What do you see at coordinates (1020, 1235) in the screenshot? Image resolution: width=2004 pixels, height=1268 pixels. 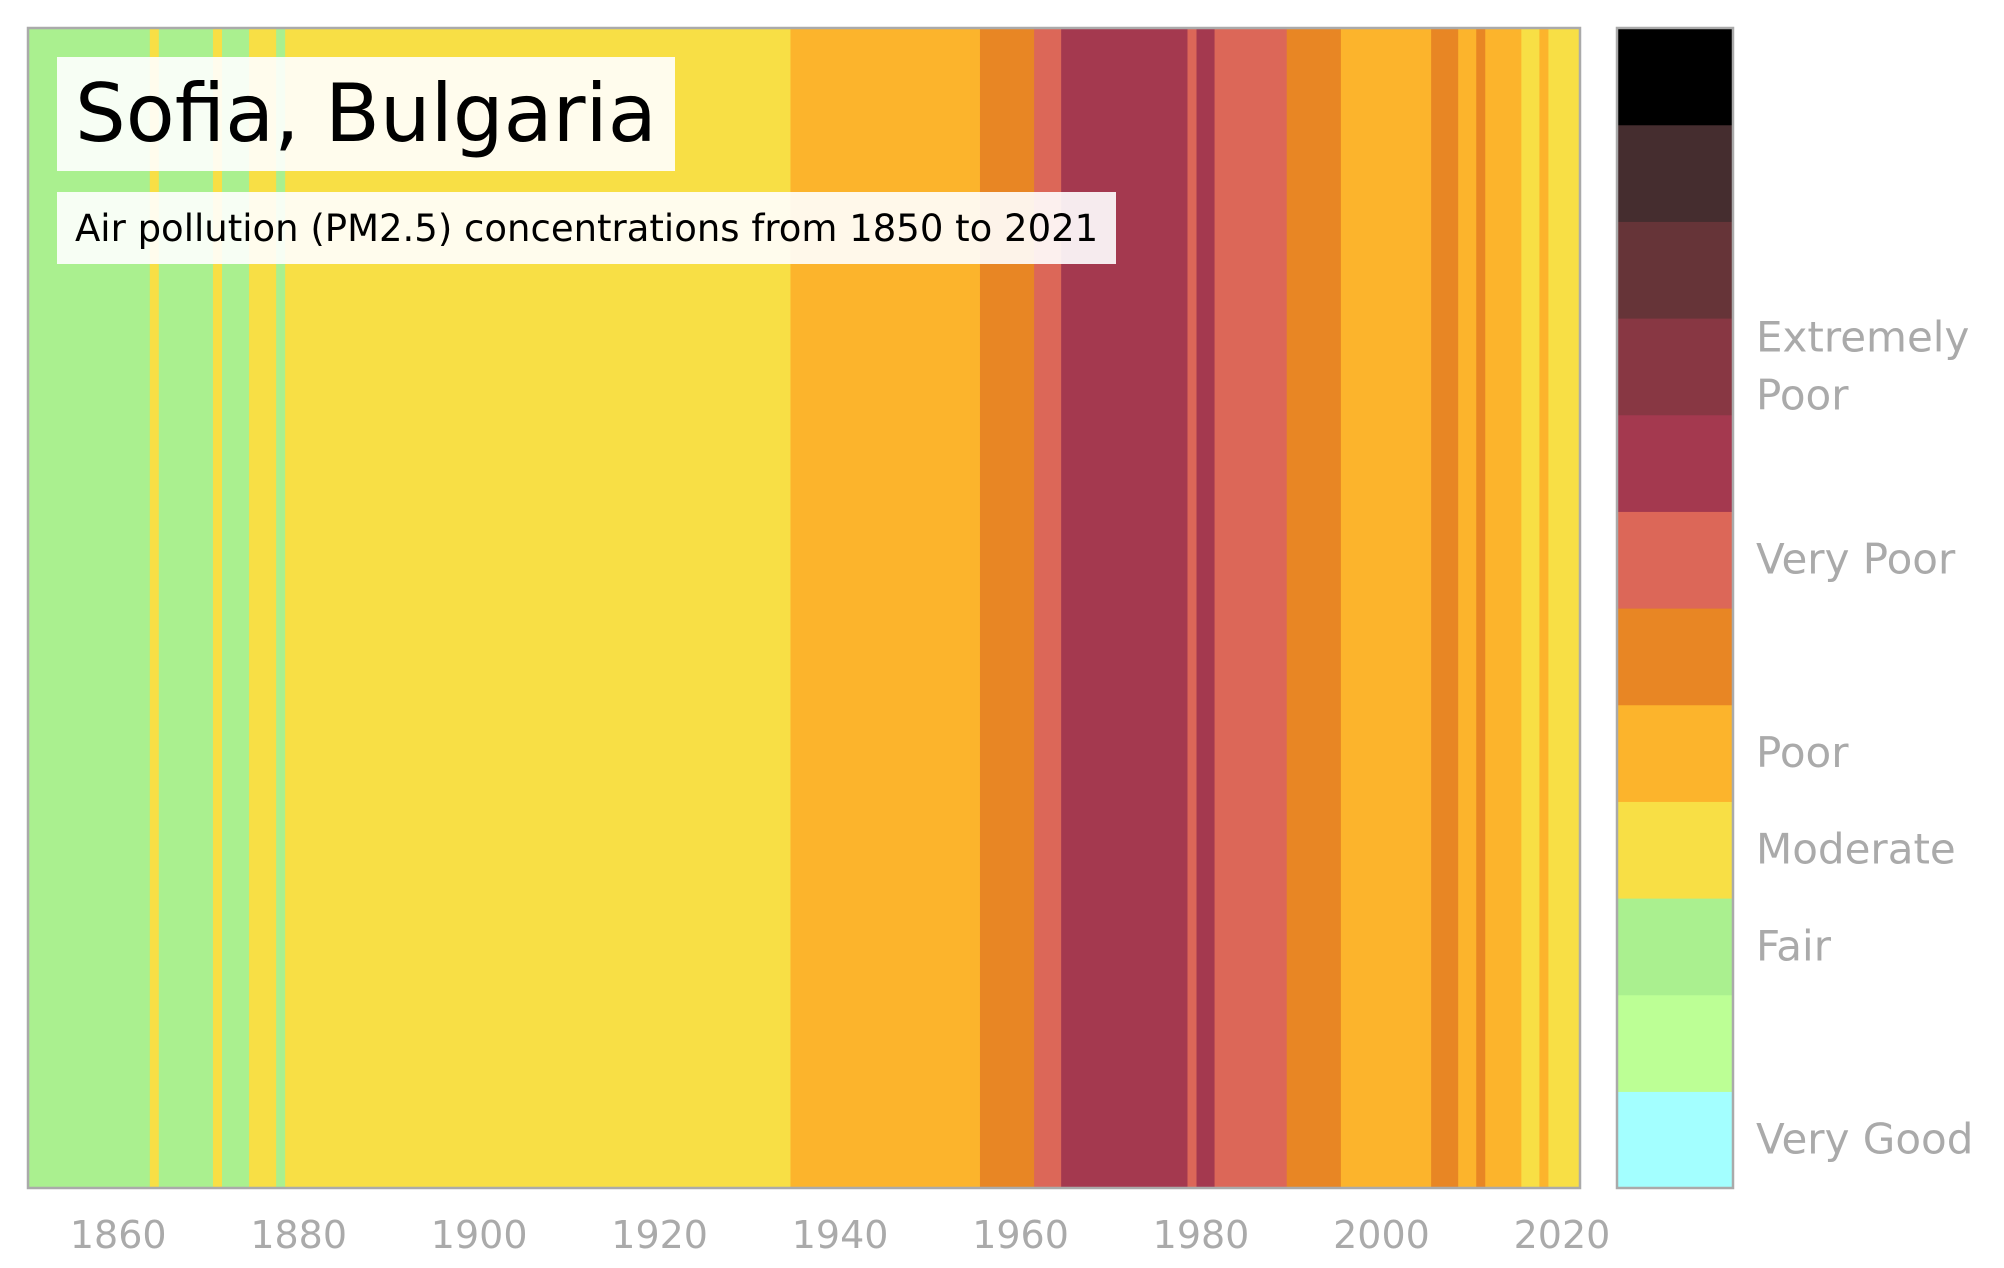 I see `x-tick-label: 1960` at bounding box center [1020, 1235].